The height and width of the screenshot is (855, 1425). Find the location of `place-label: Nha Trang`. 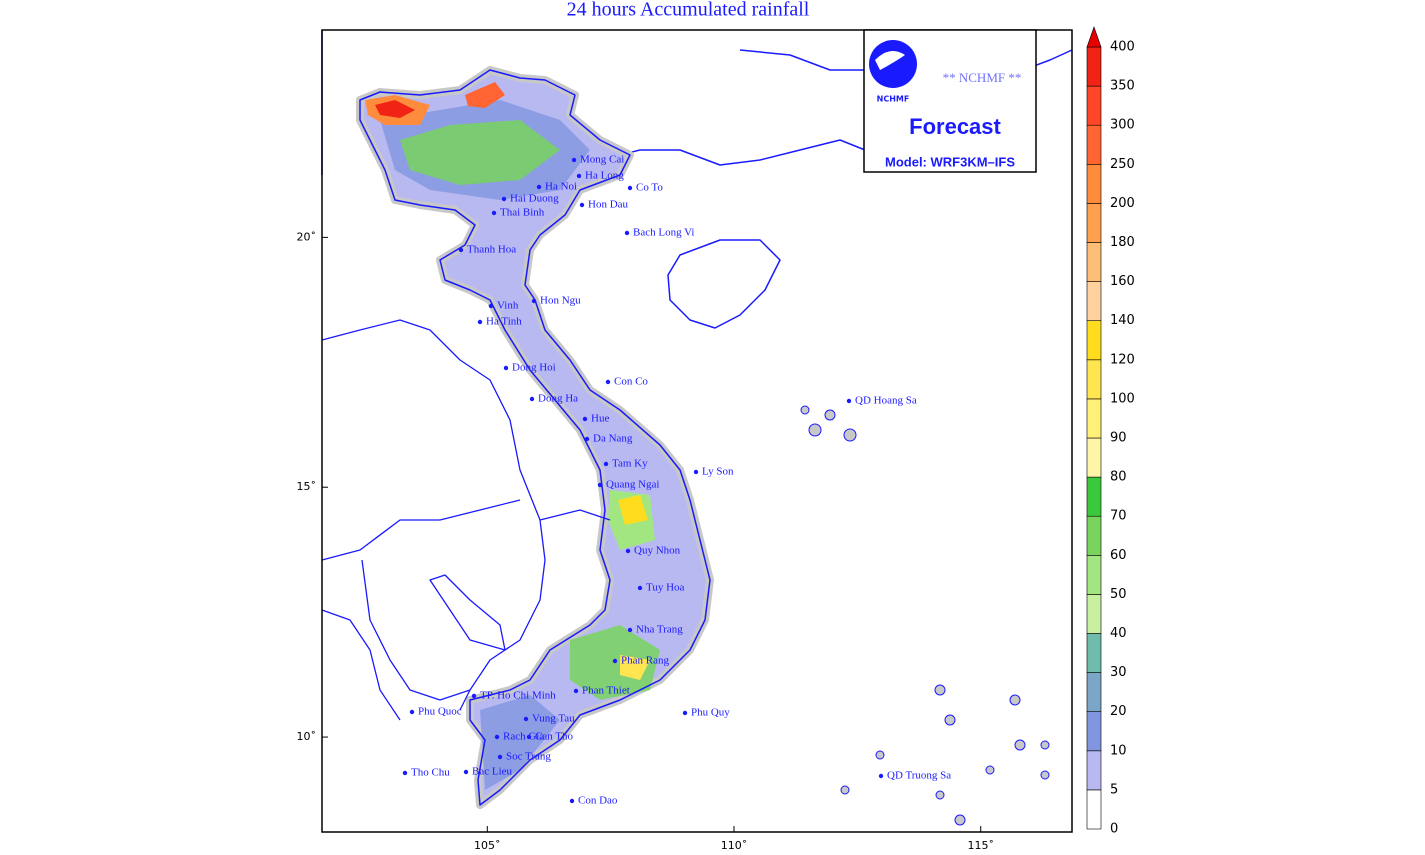

place-label: Nha Trang is located at coordinates (659, 630).